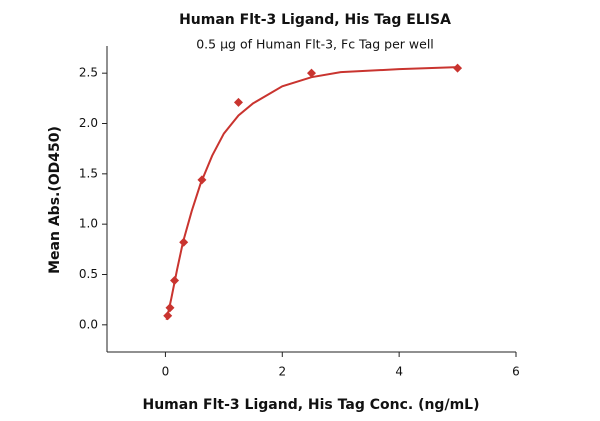 The image size is (600, 421). What do you see at coordinates (516, 372) in the screenshot?
I see `x-tick-label: 6` at bounding box center [516, 372].